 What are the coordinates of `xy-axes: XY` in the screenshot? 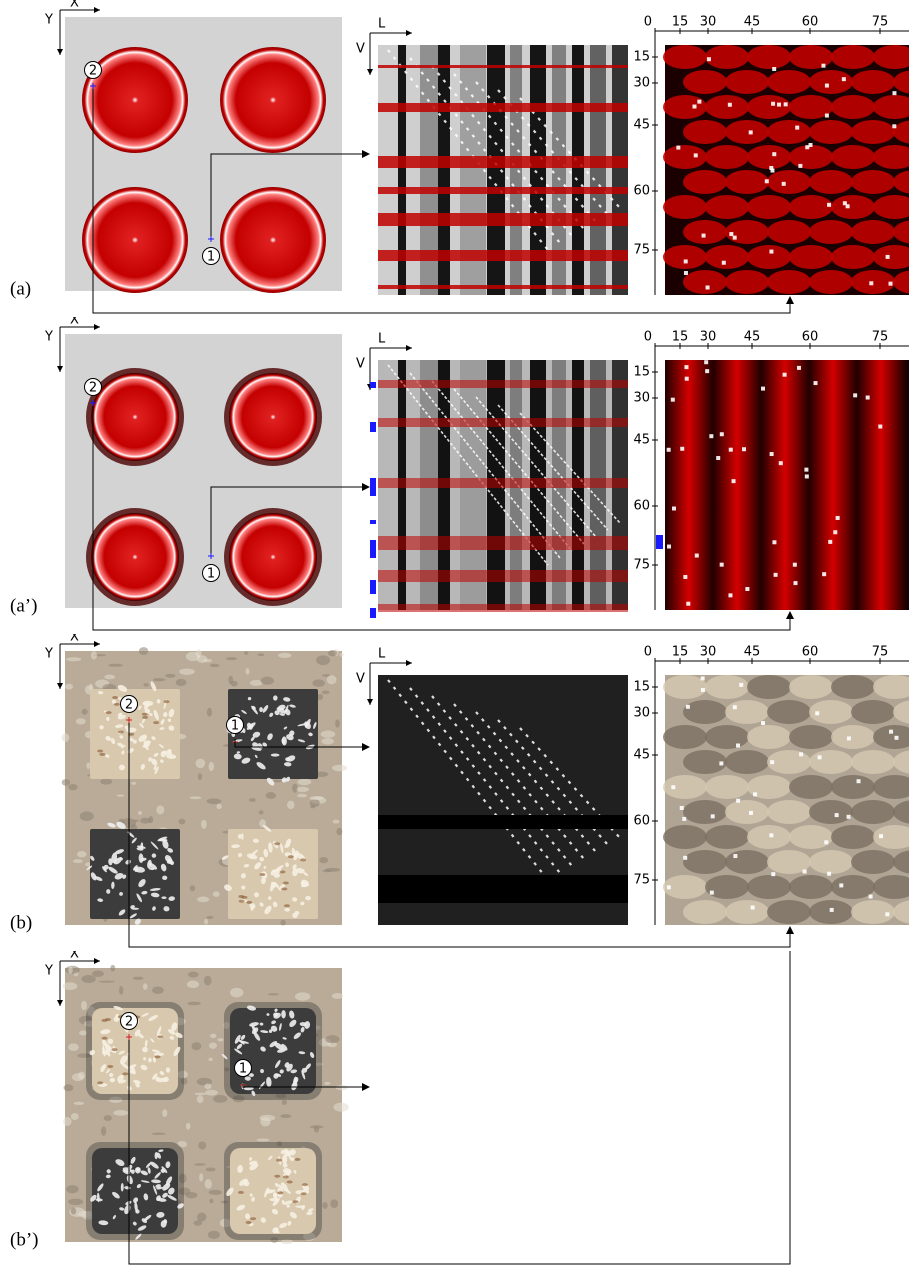 It's located at (72, 344).